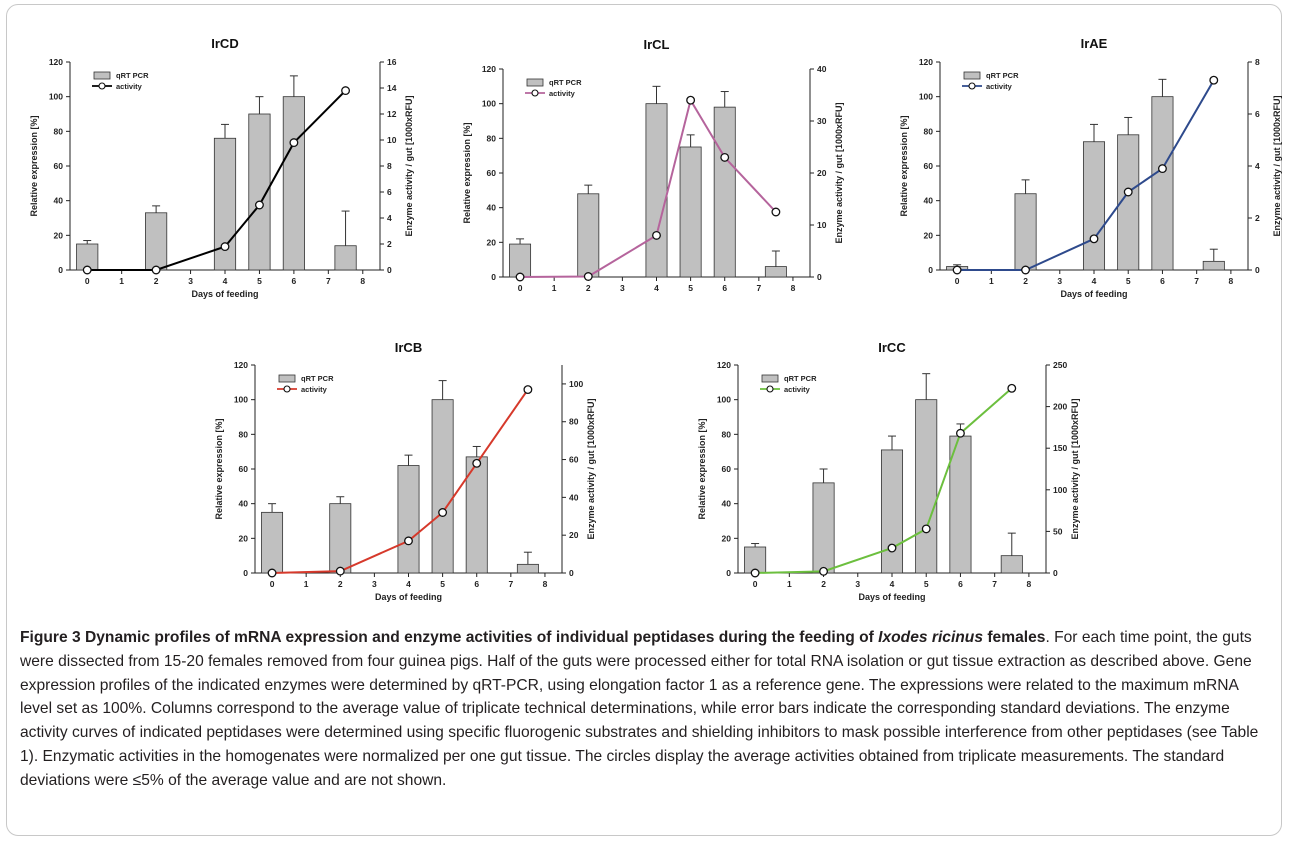 The image size is (1290, 841). I want to click on chart-title: IrAE, so click(1094, 43).